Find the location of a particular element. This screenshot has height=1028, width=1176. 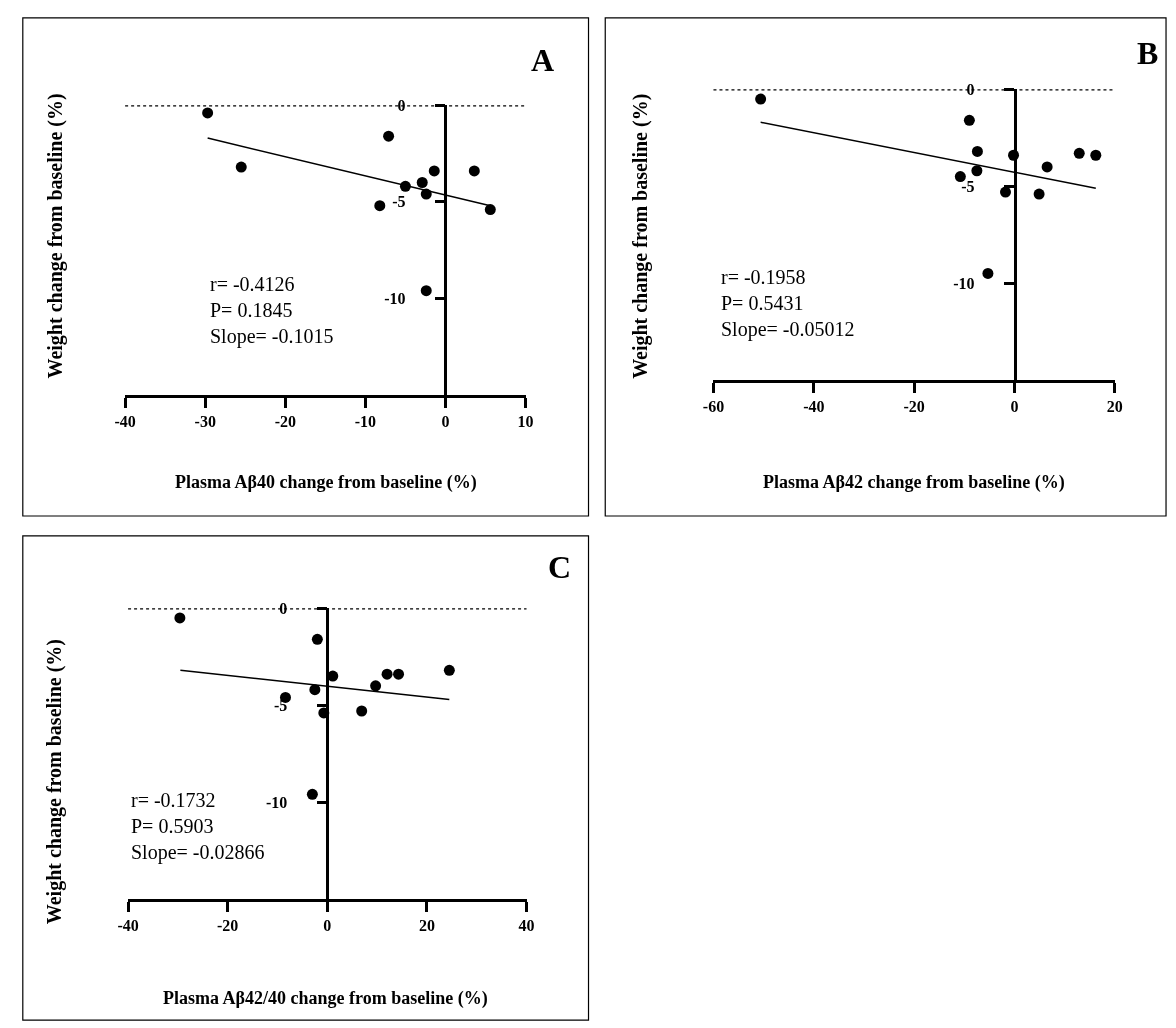

x-tick-label: -30 is located at coordinates (205, 421).